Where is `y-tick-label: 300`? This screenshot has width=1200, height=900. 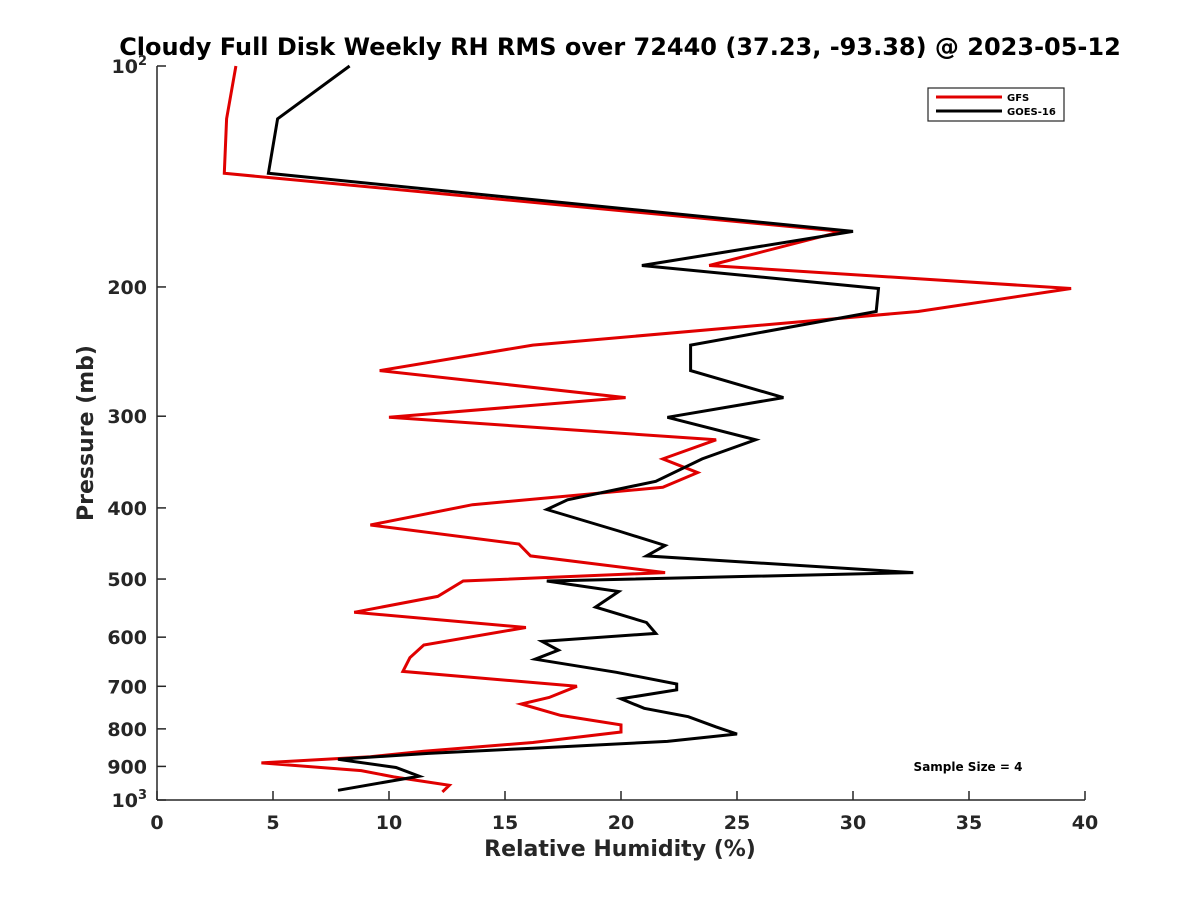
y-tick-label: 300 is located at coordinates (127, 417).